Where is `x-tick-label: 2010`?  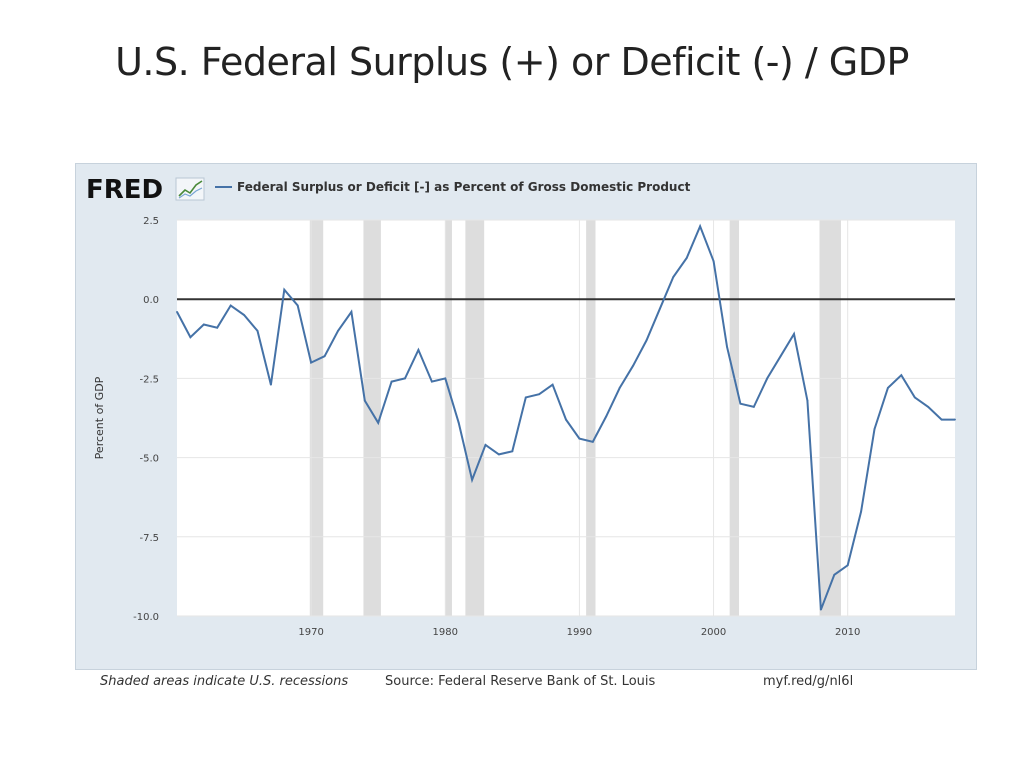
x-tick-label: 2010 is located at coordinates (847, 632).